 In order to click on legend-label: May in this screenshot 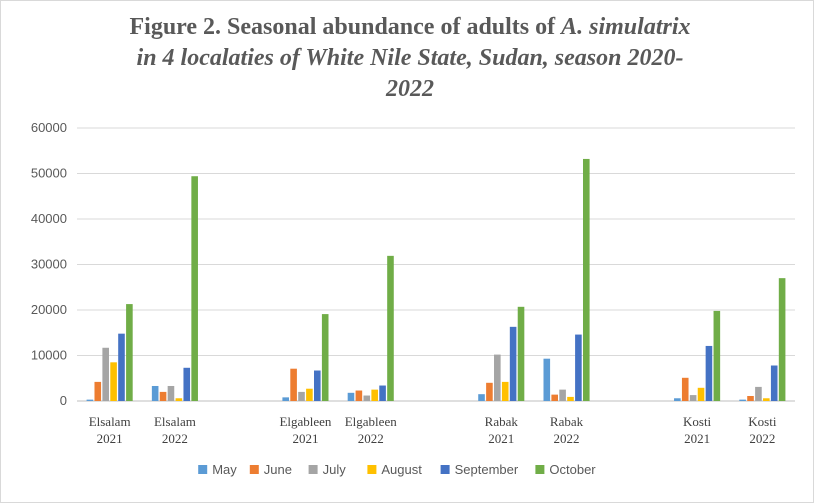, I will do `click(224, 469)`.